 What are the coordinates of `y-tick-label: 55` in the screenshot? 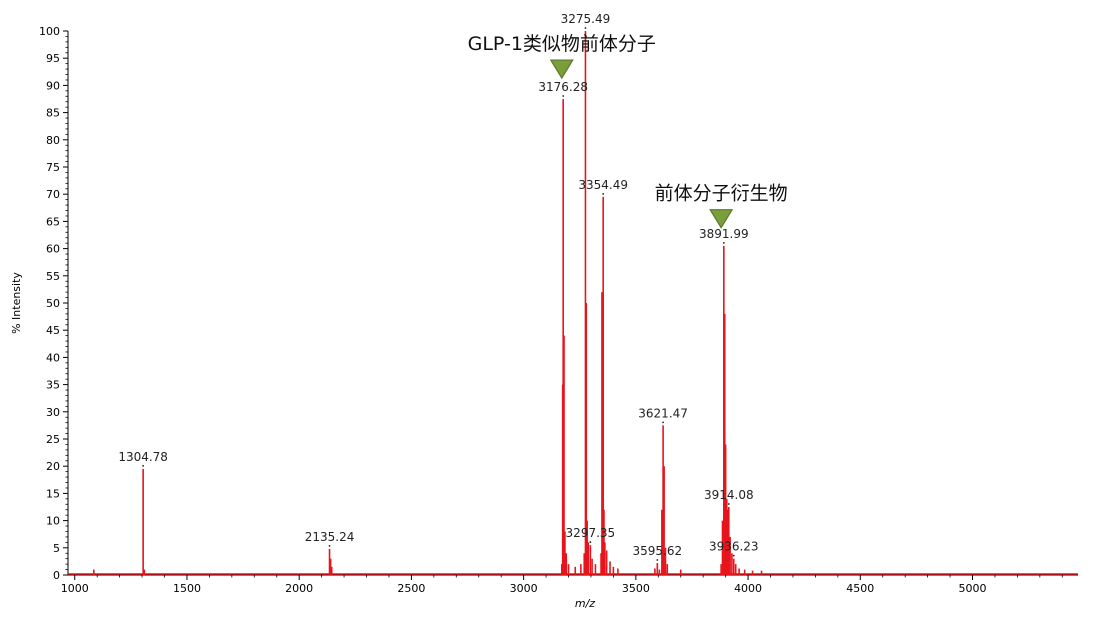 It's located at (53, 276).